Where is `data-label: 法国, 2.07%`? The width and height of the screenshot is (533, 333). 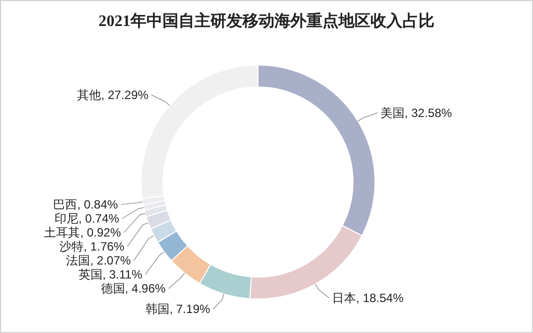
data-label: 法国, 2.07% is located at coordinates (98, 261).